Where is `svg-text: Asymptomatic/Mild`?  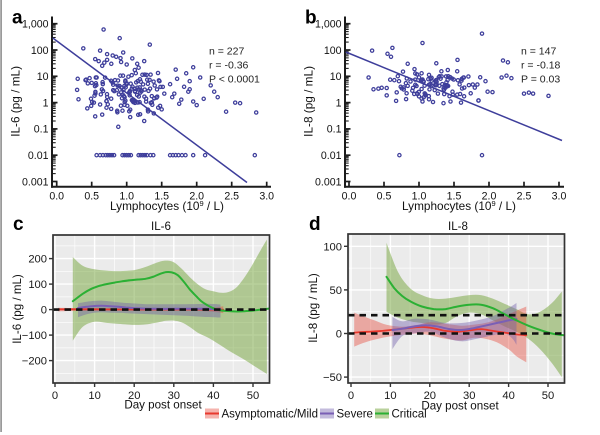
svg-text: Asymptomatic/Mild is located at coordinates (270, 415).